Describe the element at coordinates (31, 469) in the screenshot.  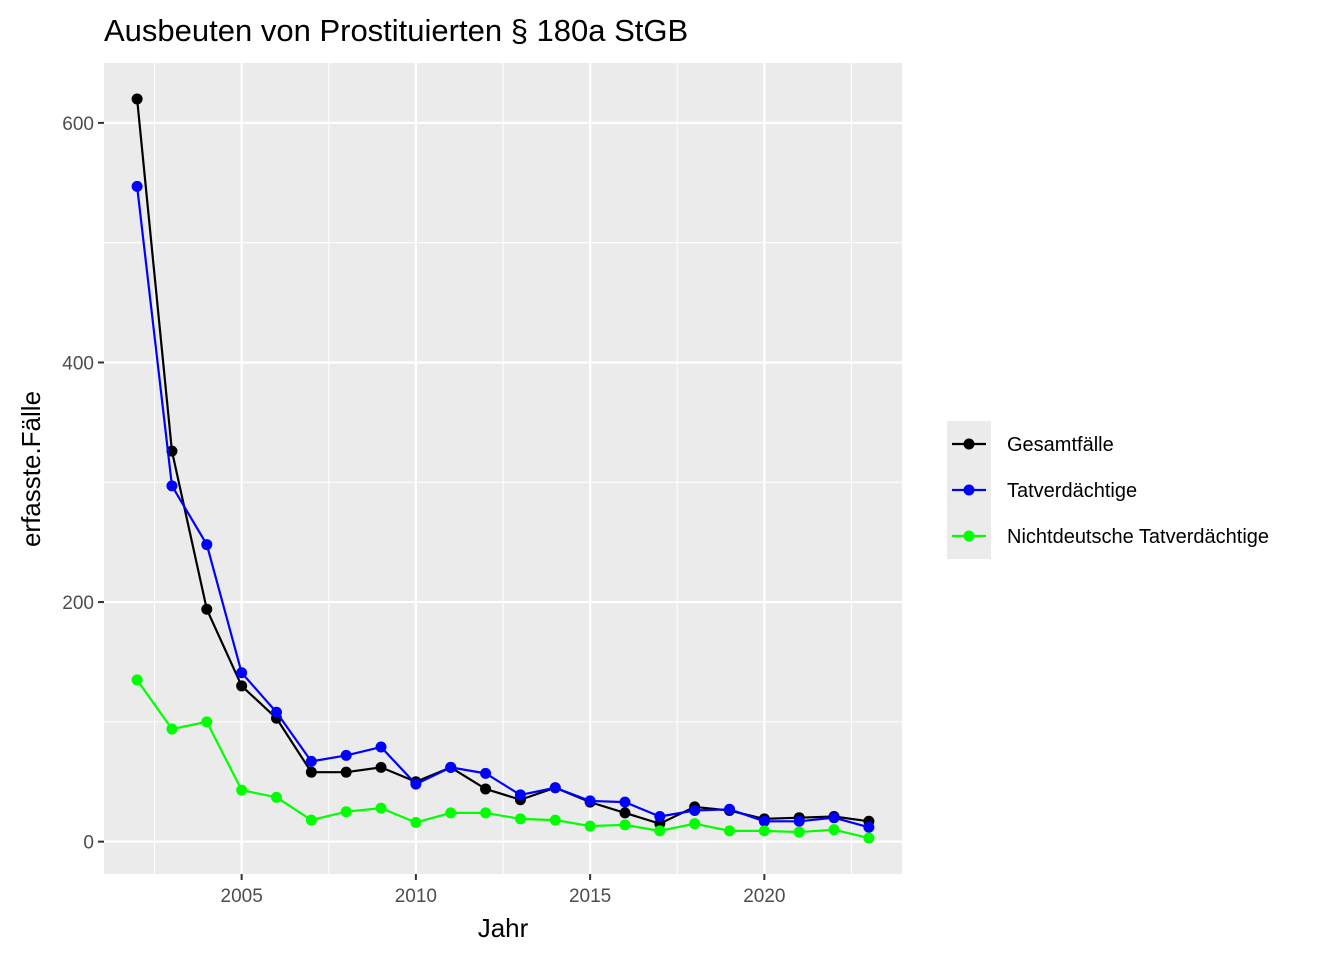
I see `y-axis-label: erfasste.Fälle` at that location.